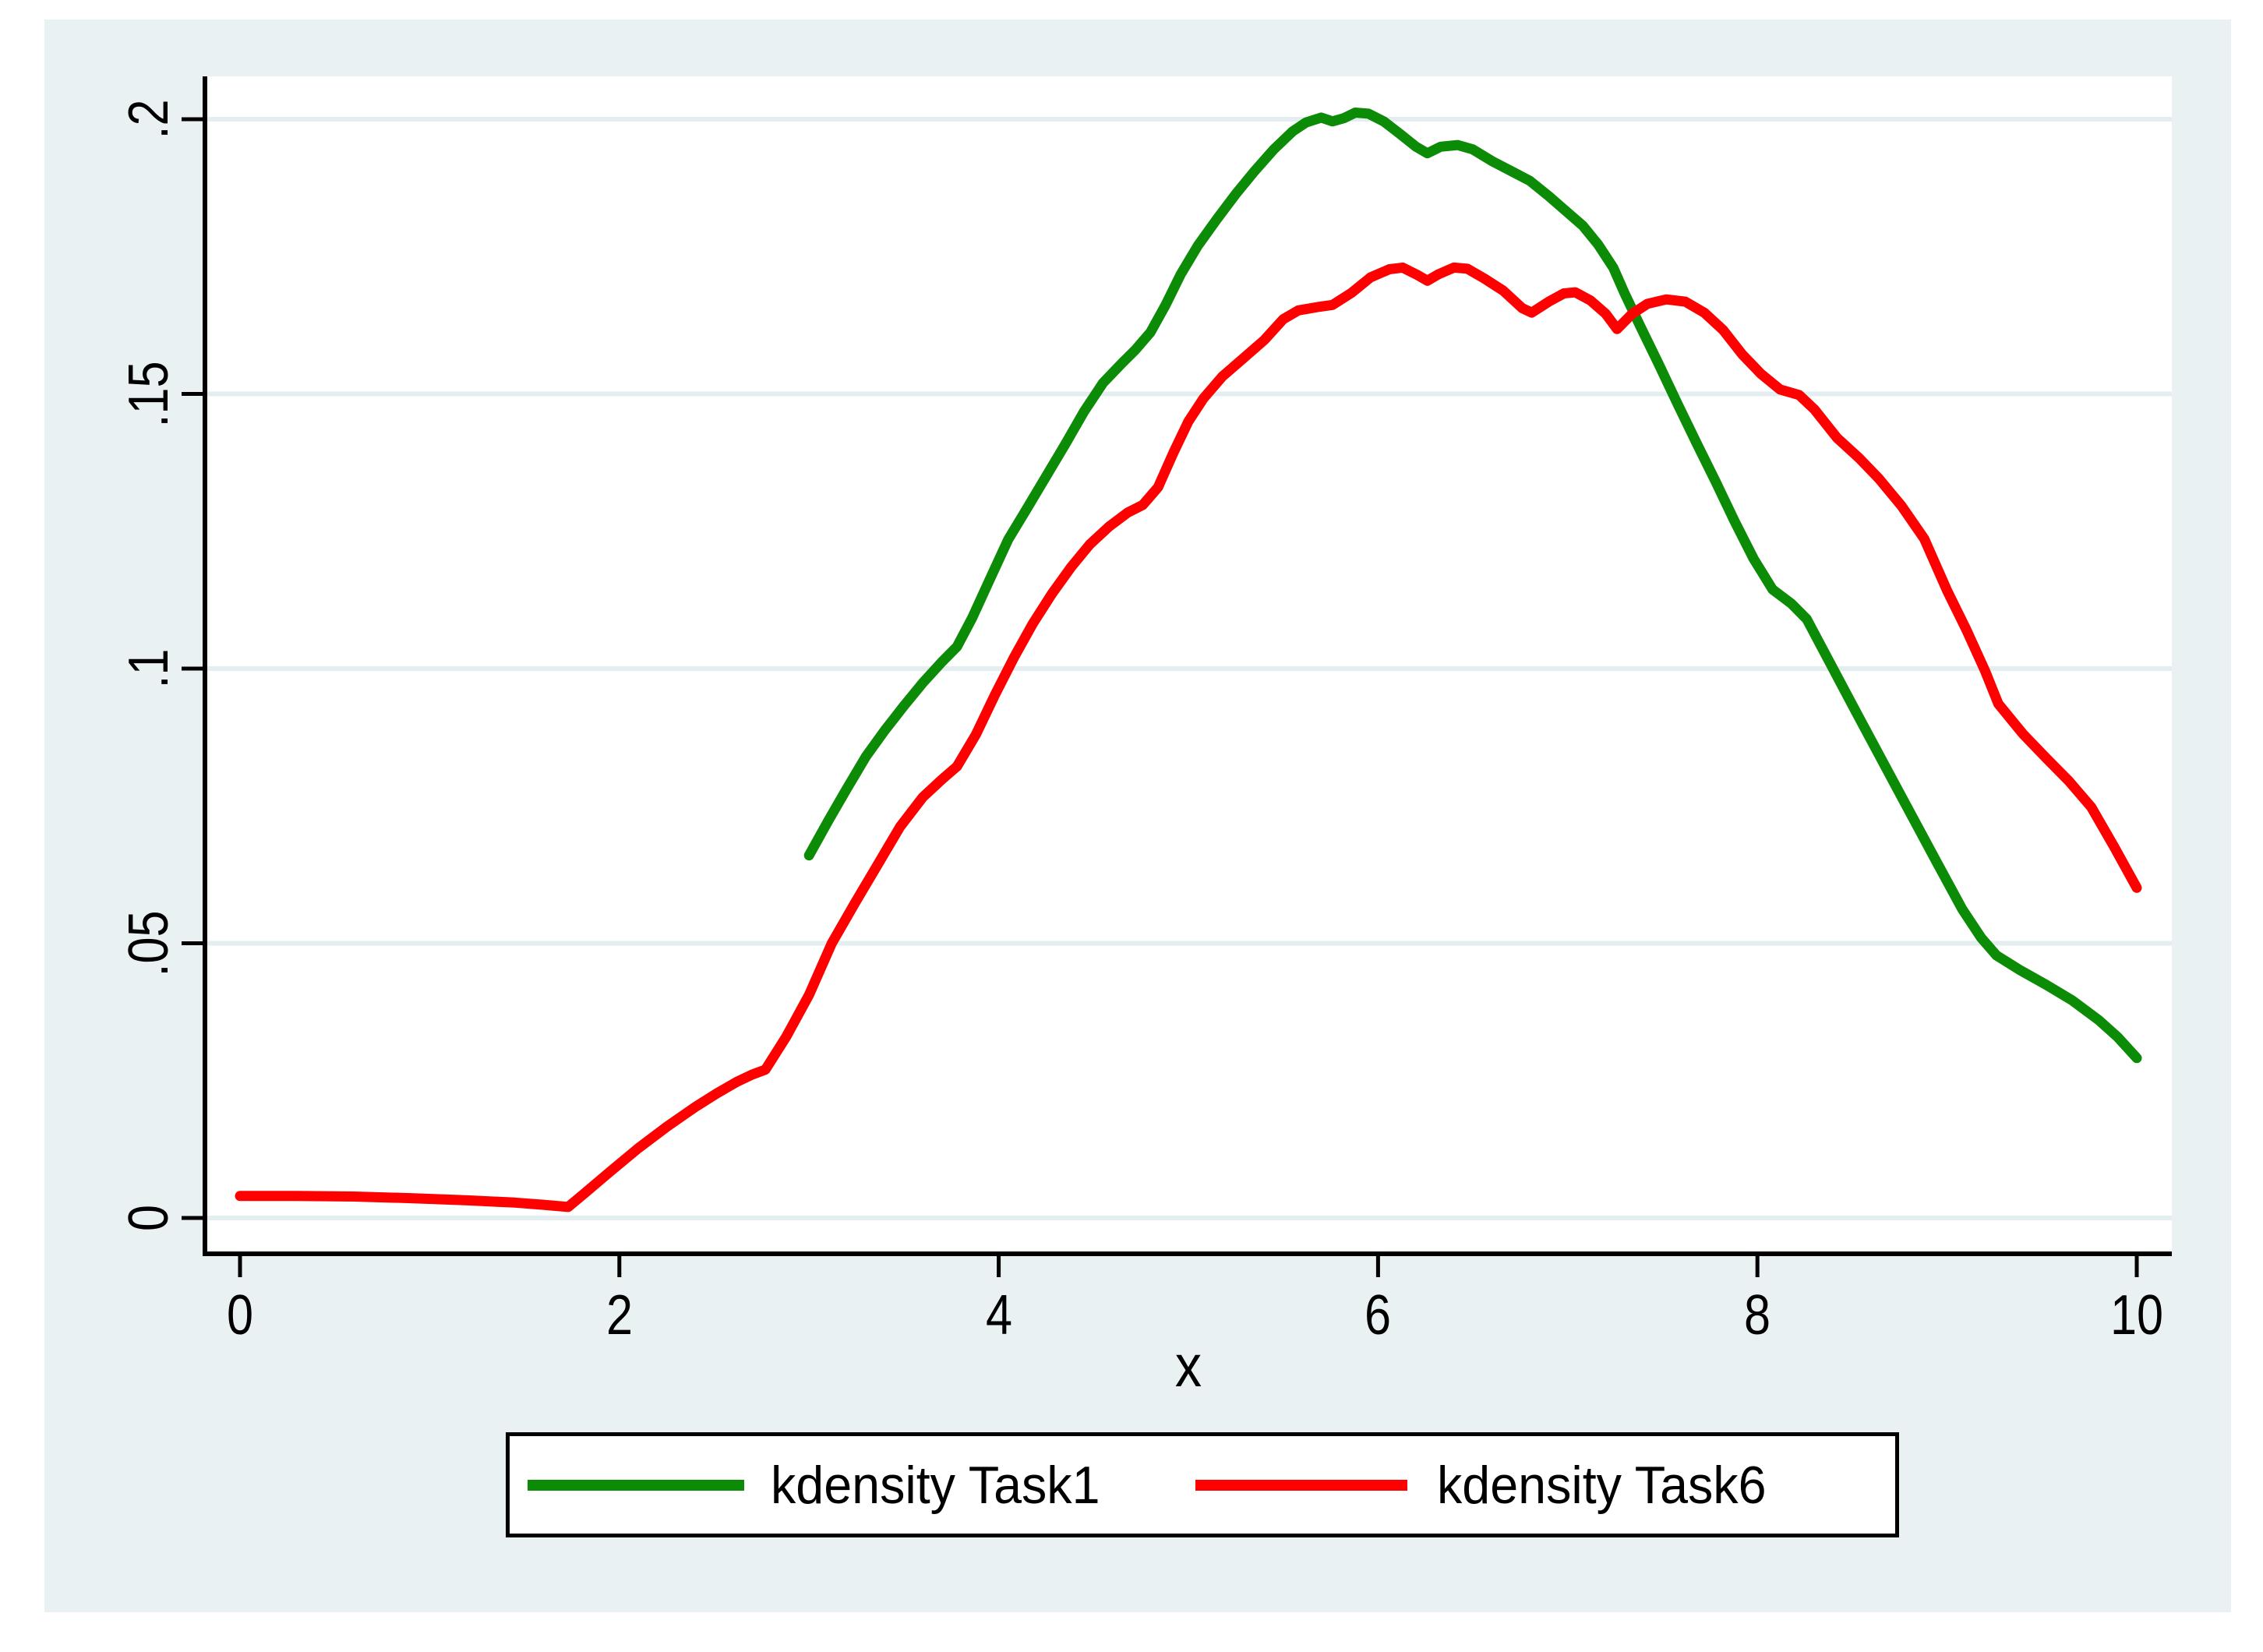  What do you see at coordinates (240, 1315) in the screenshot?
I see `x-tick-label: 0` at bounding box center [240, 1315].